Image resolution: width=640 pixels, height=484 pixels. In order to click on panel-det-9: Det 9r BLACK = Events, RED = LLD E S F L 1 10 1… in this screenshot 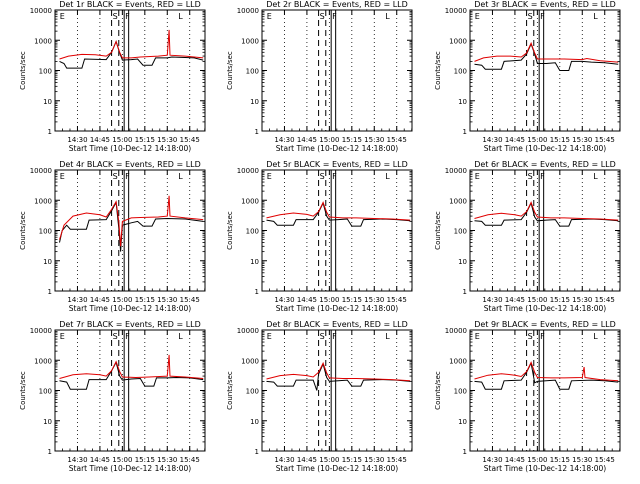, I will do `click(527, 396)`.